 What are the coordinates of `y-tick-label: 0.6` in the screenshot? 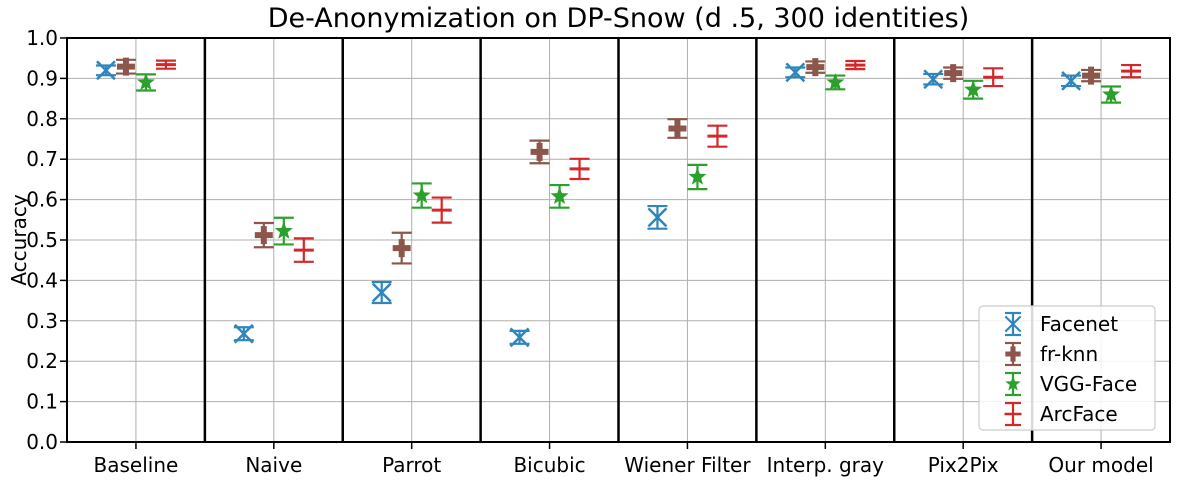 It's located at (42, 200).